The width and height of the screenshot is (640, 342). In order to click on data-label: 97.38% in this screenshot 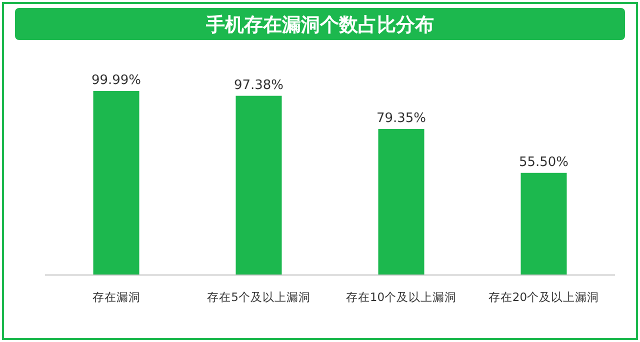, I will do `click(259, 85)`.